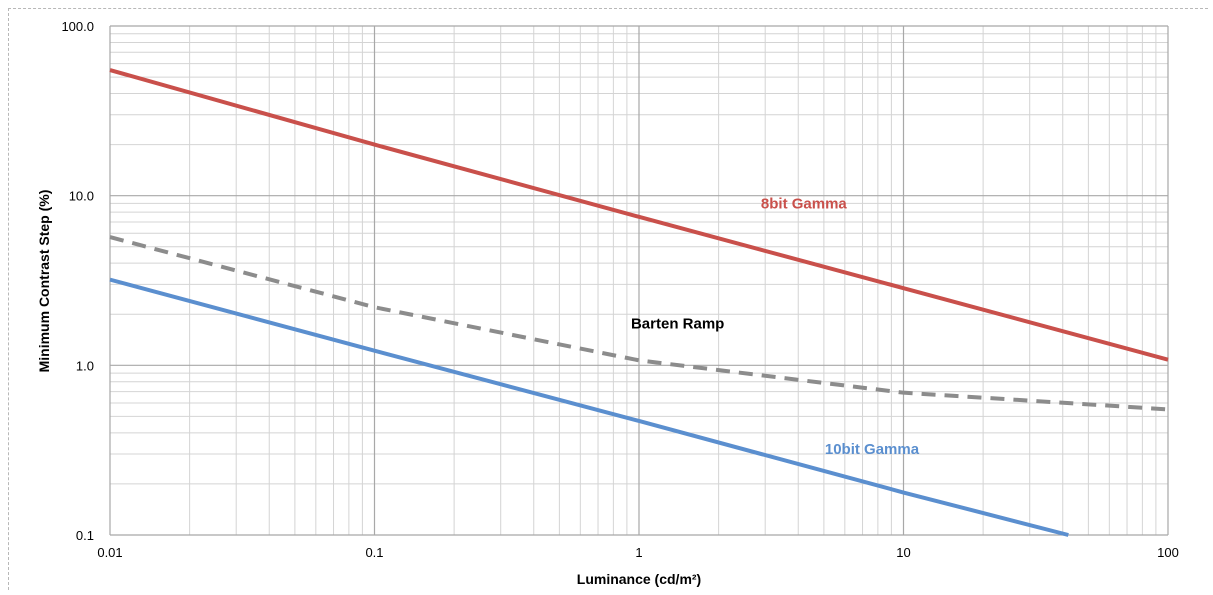  I want to click on x-tick-label: 10, so click(903, 552).